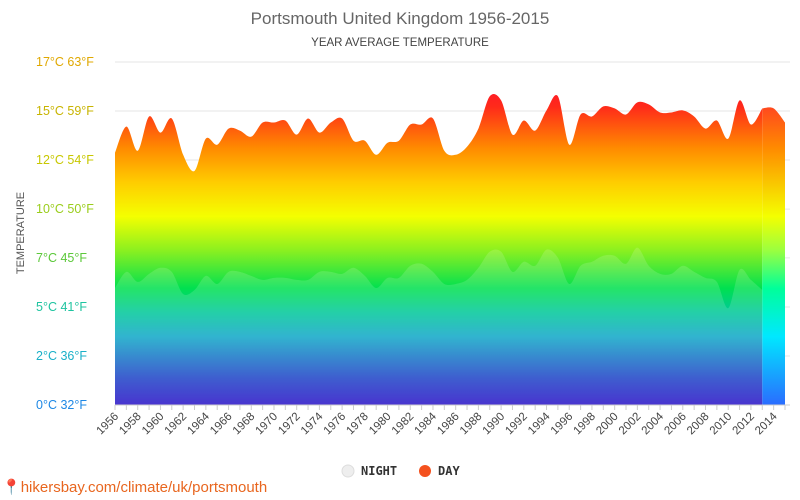  I want to click on x-tick-label: 2012, so click(743, 424).